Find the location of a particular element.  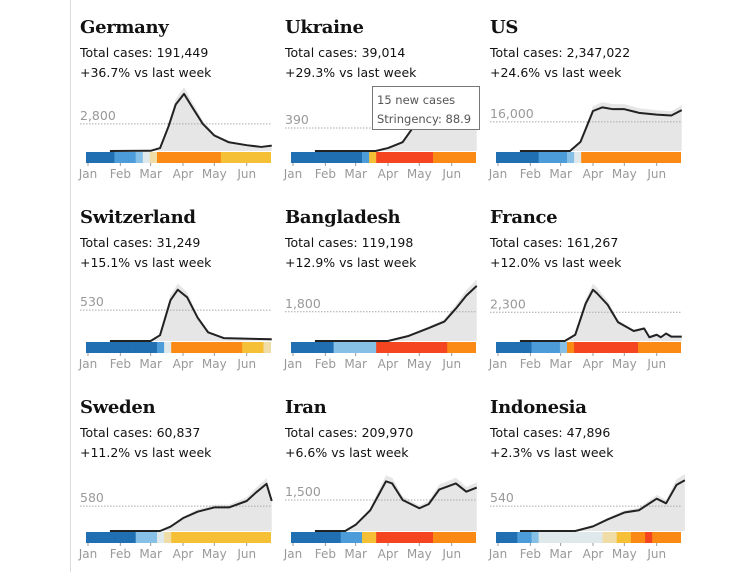

chart: 2,300 Jan Feb Mar Apr May Jun is located at coordinates (585, 327).